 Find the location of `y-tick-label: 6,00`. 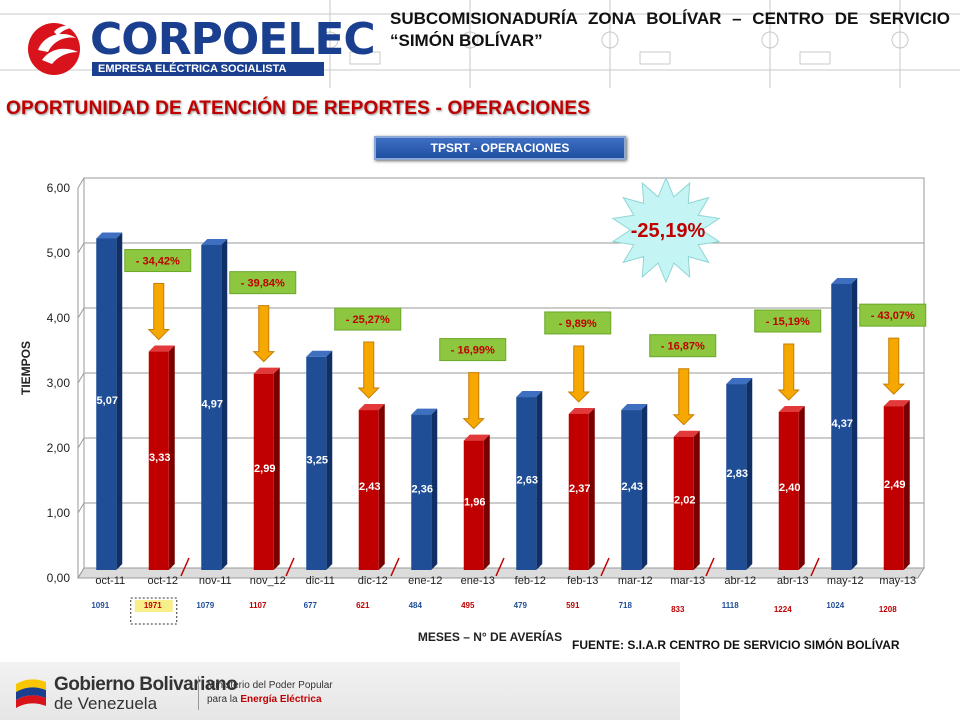

y-tick-label: 6,00 is located at coordinates (59, 188).